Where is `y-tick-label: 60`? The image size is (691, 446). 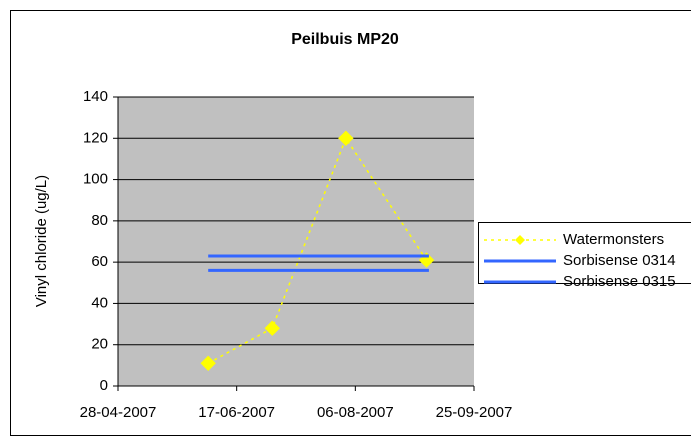 y-tick-label: 60 is located at coordinates (99, 261).